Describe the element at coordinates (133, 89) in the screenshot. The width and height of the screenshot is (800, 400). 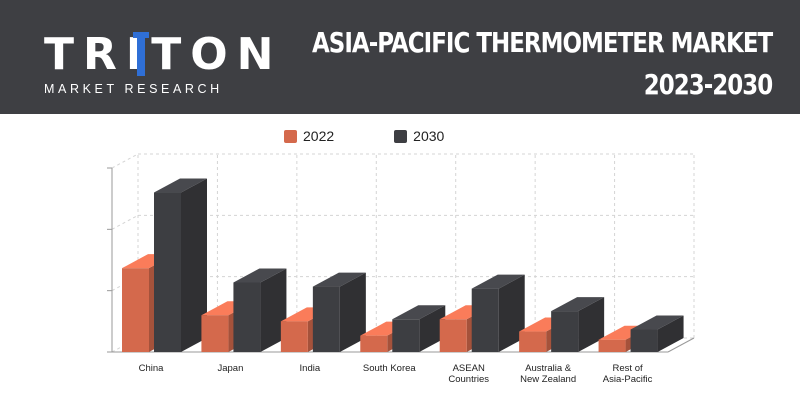
I see `logo-tagline: MARKET RESEARCH` at that location.